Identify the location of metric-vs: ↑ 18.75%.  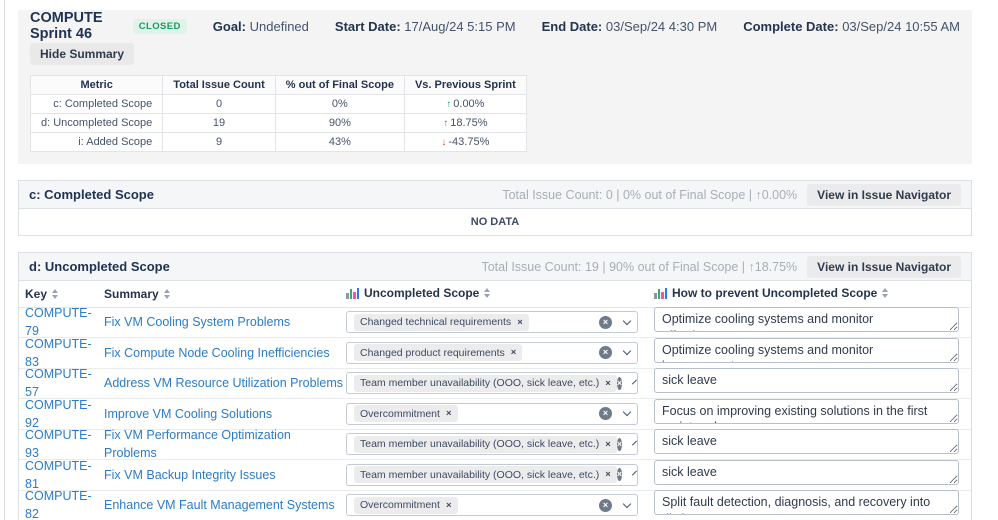
(465, 123).